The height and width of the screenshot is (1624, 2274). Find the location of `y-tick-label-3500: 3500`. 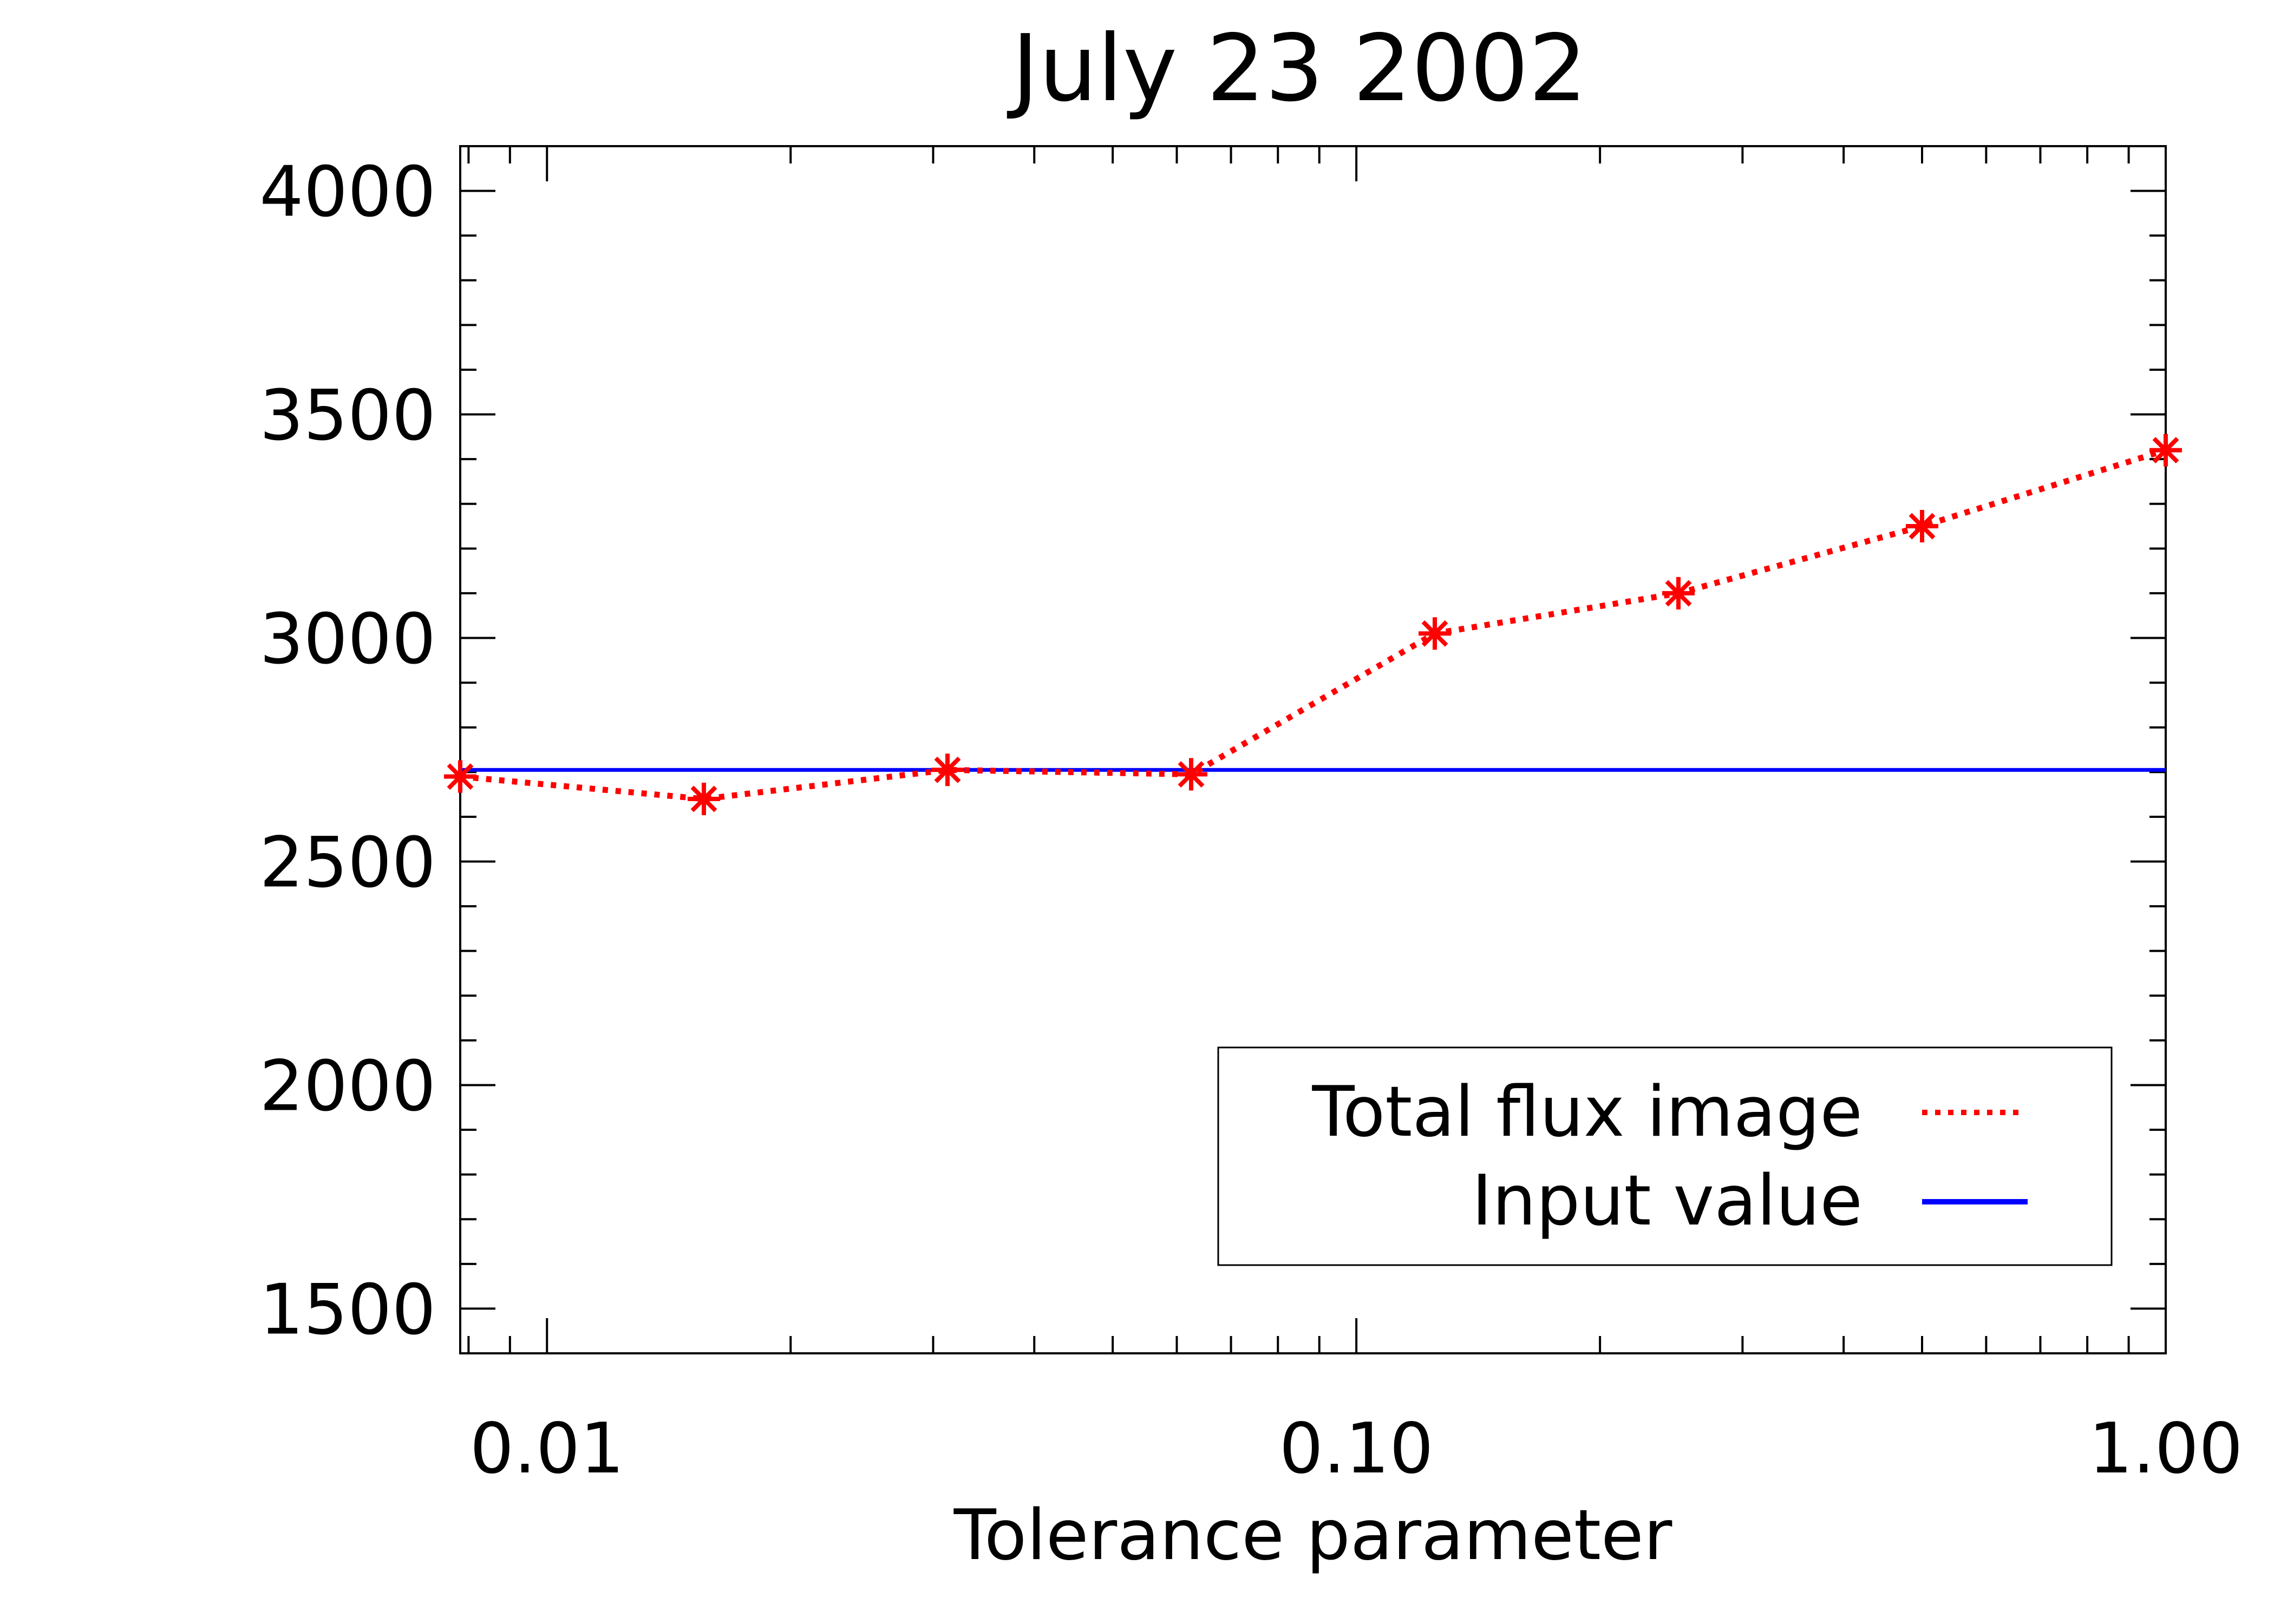

y-tick-label-3500: 3500 is located at coordinates (348, 416).